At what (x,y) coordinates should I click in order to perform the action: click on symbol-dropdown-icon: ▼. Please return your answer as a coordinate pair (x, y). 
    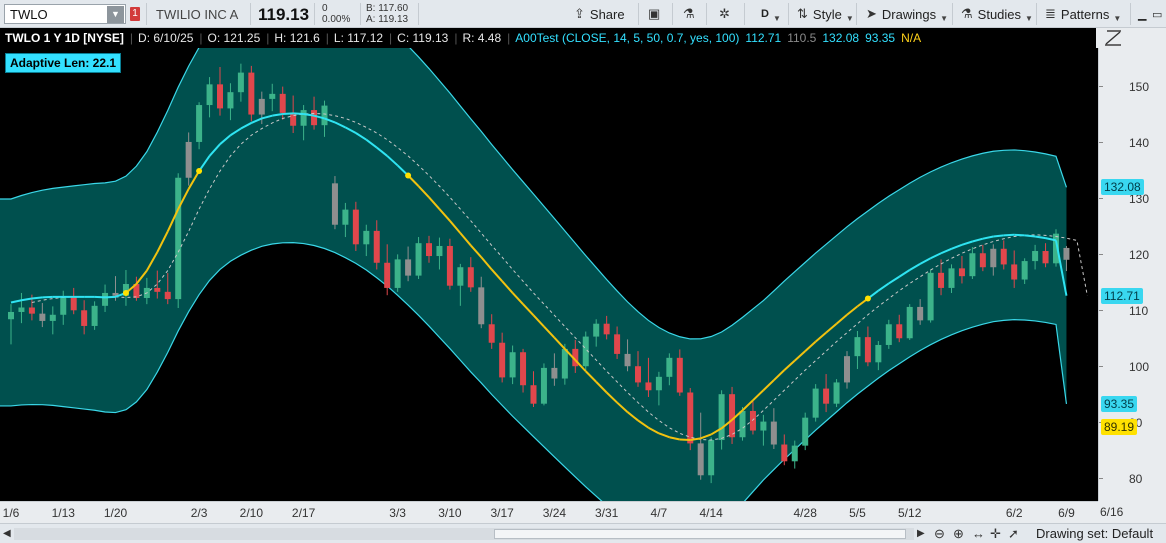
    Looking at the image, I should click on (115, 14).